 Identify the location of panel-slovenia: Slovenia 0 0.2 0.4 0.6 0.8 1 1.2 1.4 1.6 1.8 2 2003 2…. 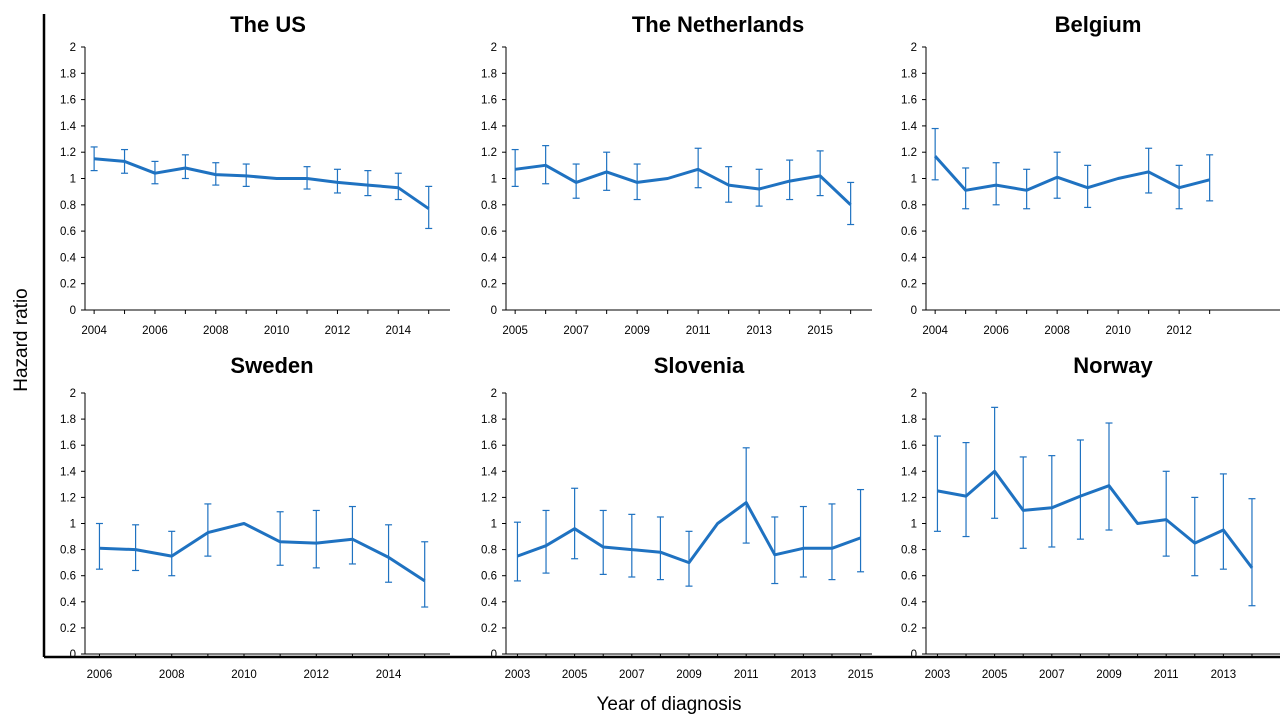
(677, 517).